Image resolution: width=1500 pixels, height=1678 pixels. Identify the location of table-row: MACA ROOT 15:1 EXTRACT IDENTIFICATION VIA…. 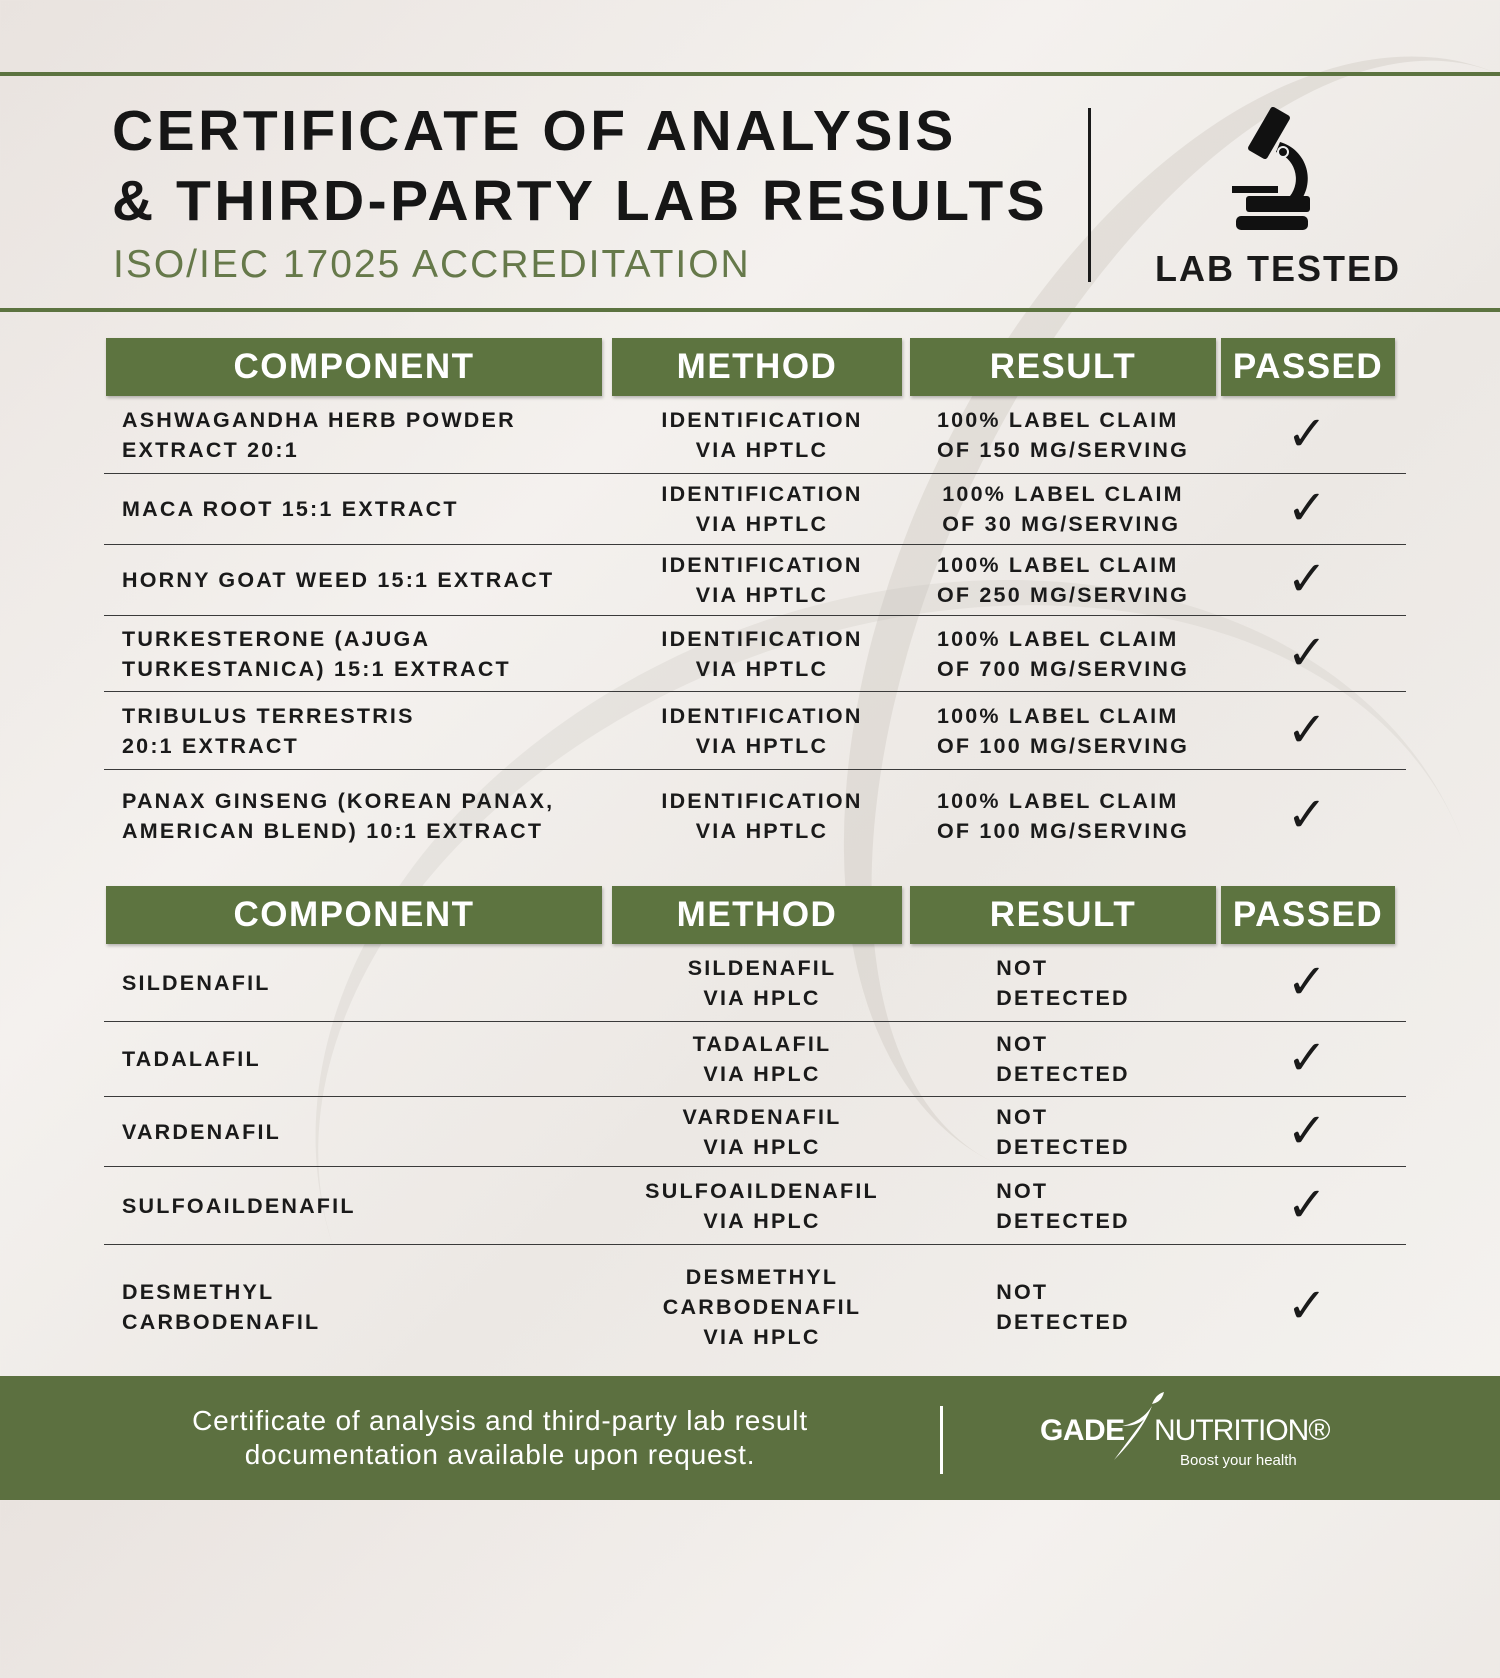
(755, 509).